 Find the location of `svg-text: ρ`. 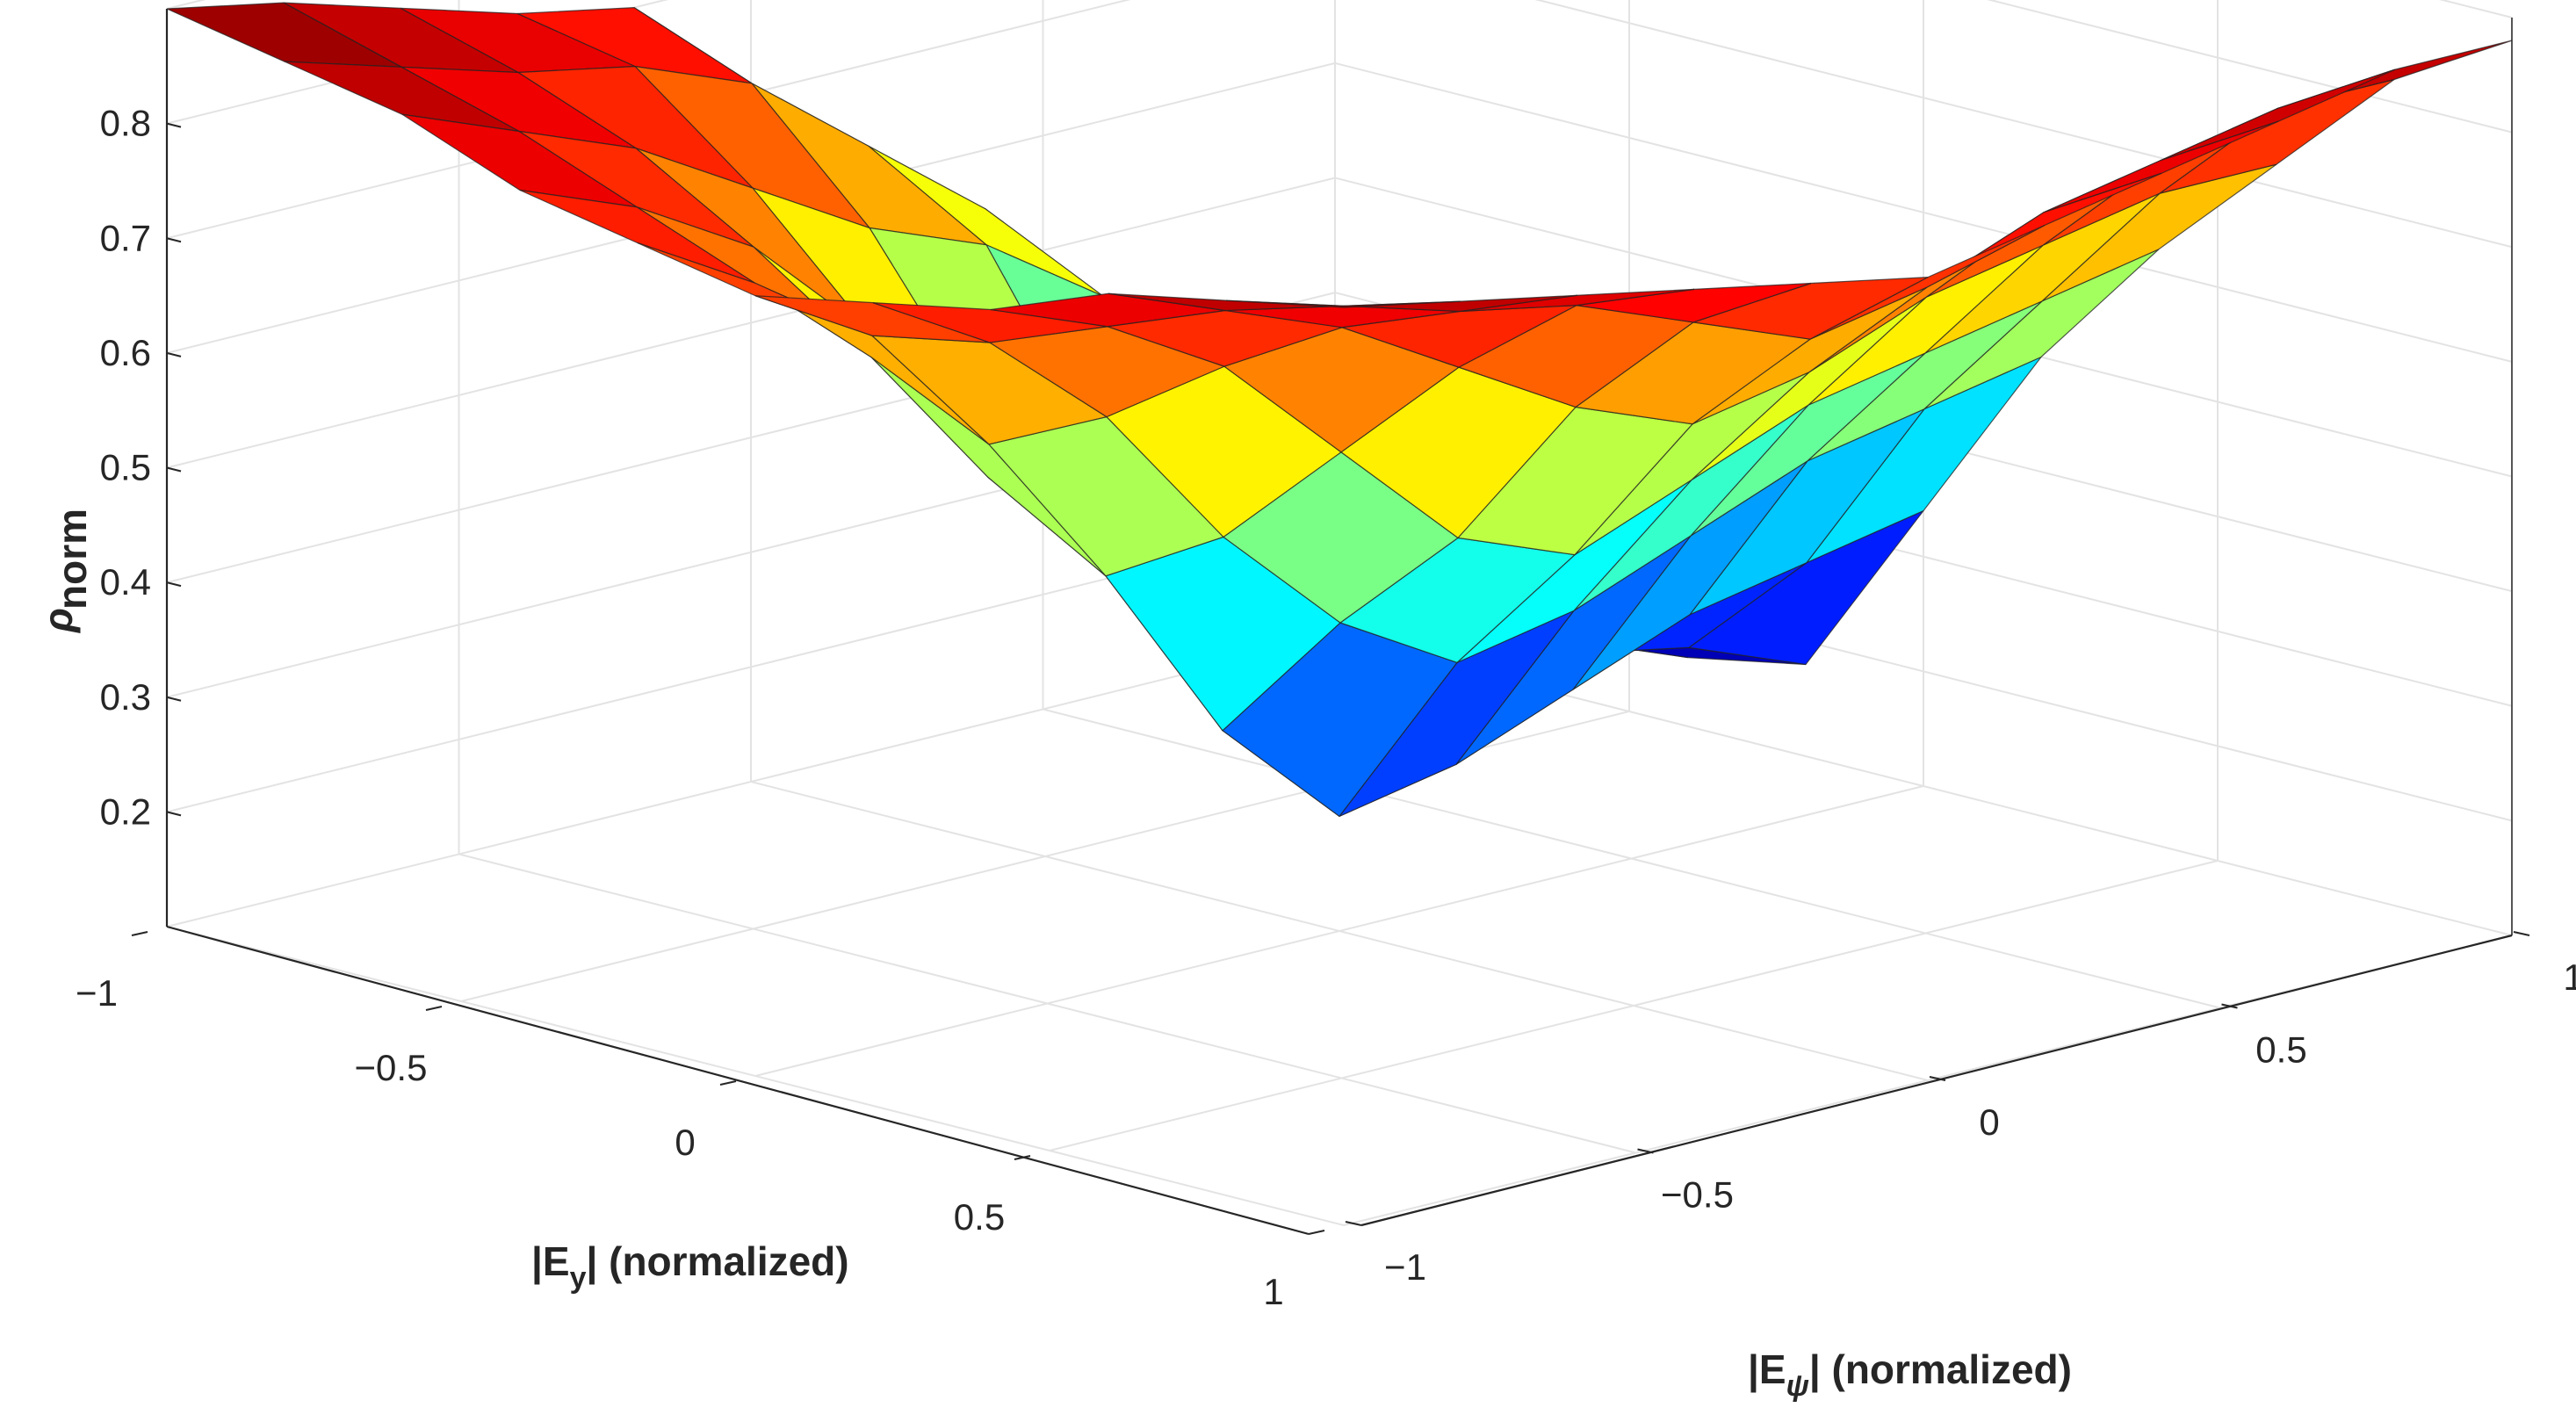

svg-text: ρ is located at coordinates (58, 621).